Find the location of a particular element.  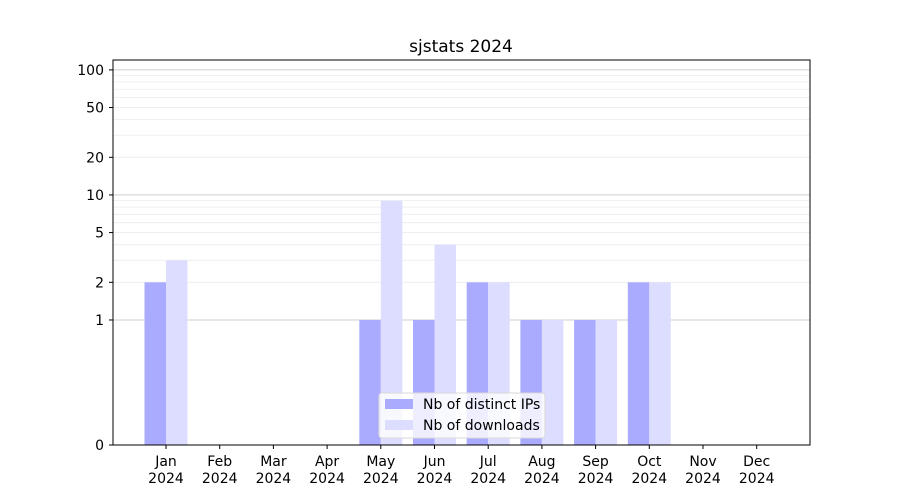

chart-title: sjstats 2024 is located at coordinates (461, 47).